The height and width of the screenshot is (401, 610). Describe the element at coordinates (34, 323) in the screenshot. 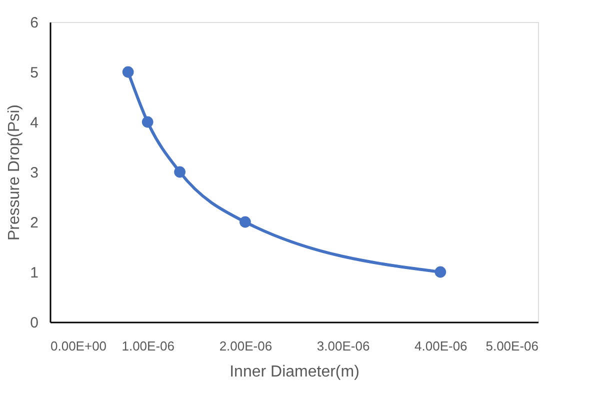

I see `y-tick-label: 0` at that location.